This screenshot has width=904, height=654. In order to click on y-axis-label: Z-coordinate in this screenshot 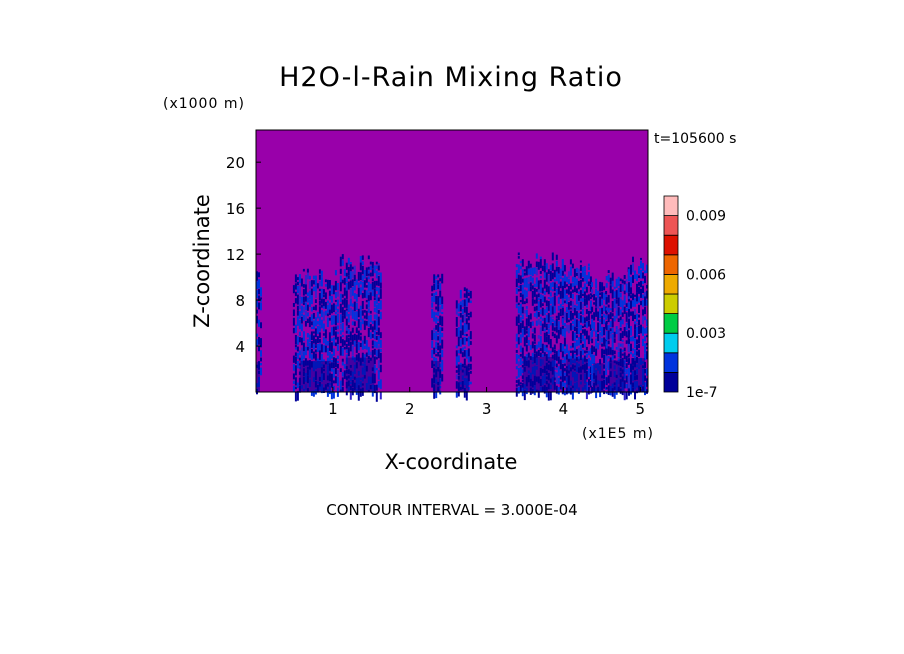, I will do `click(202, 261)`.